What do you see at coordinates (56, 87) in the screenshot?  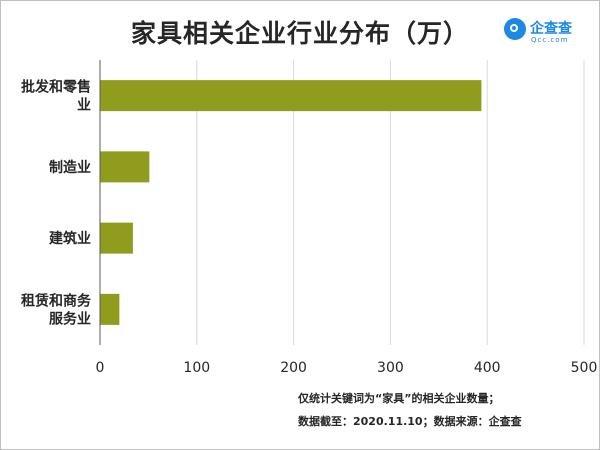 I see `category-label: 批发和零售` at bounding box center [56, 87].